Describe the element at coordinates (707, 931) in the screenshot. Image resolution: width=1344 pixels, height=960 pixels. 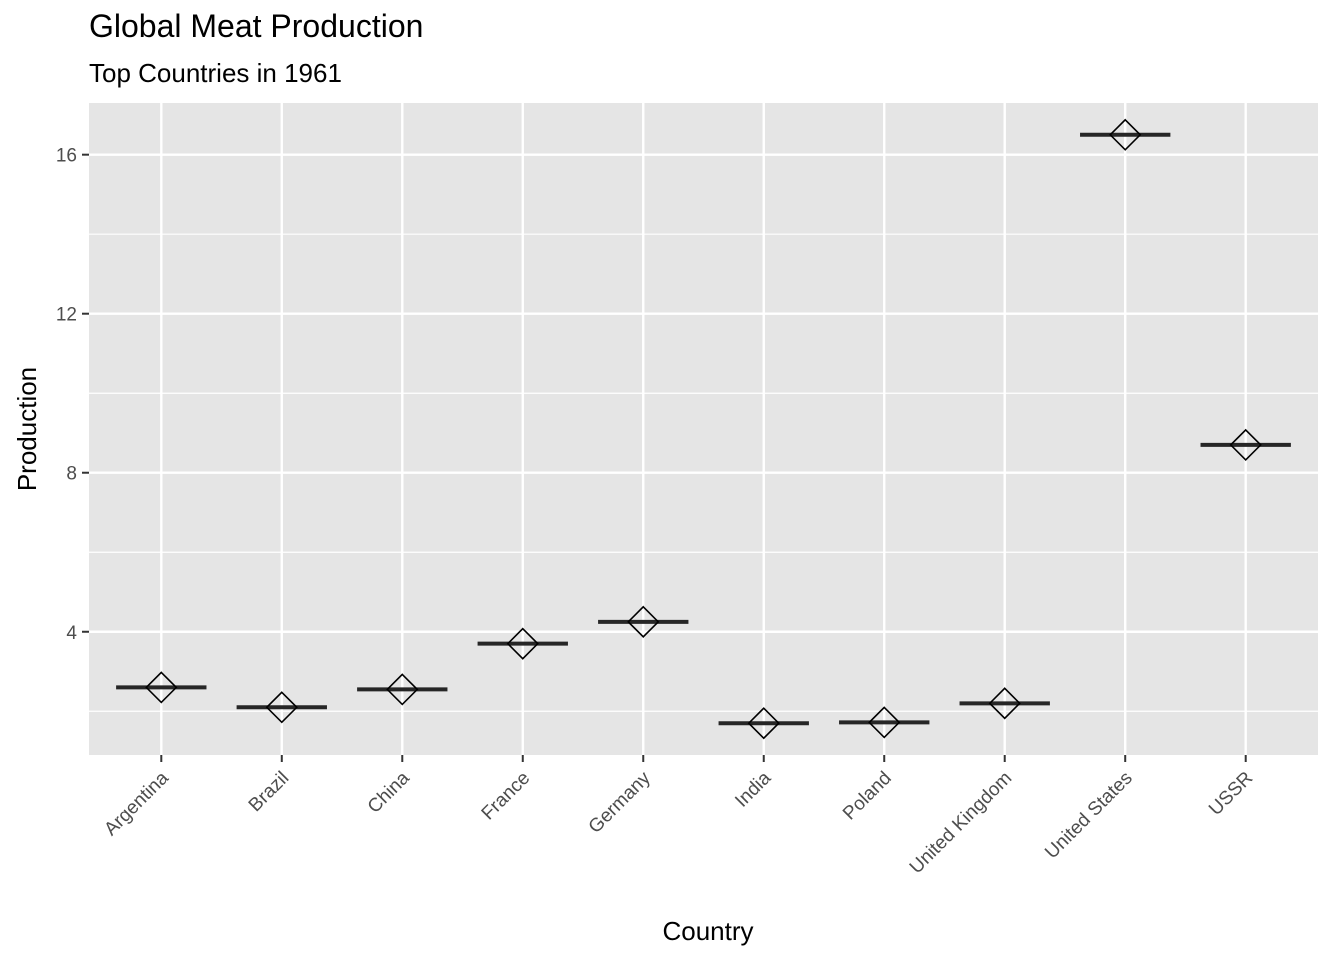
I see `x-axis-title: Country` at that location.